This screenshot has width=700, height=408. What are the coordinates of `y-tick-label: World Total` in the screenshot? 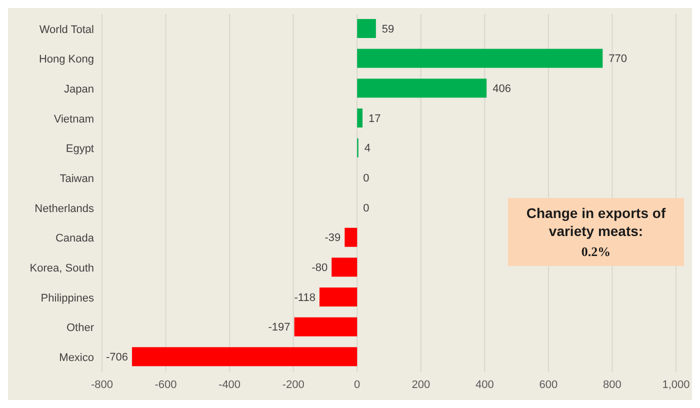 It's located at (66, 30).